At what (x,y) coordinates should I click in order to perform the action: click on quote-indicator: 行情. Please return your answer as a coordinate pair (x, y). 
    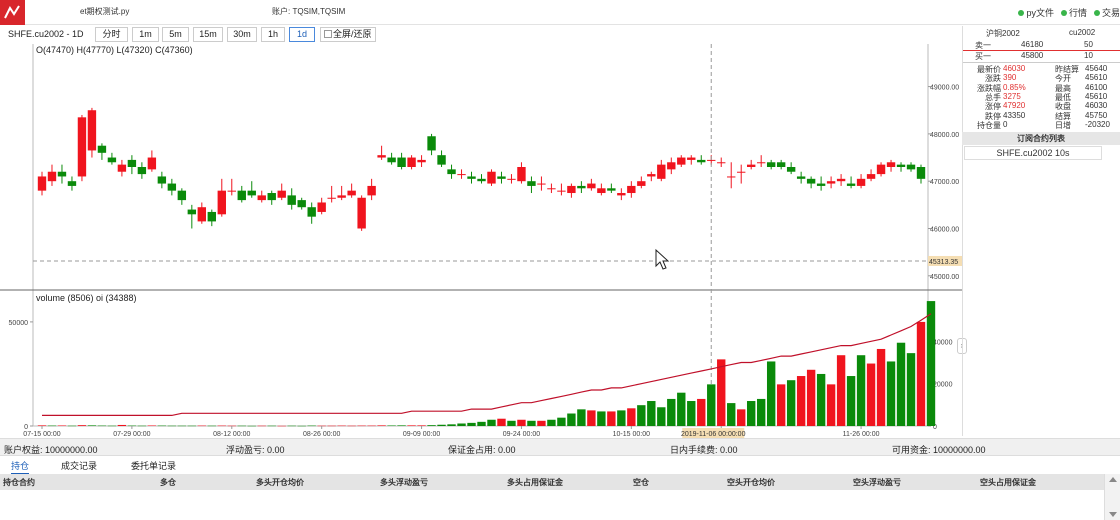
    Looking at the image, I should click on (1073, 12).